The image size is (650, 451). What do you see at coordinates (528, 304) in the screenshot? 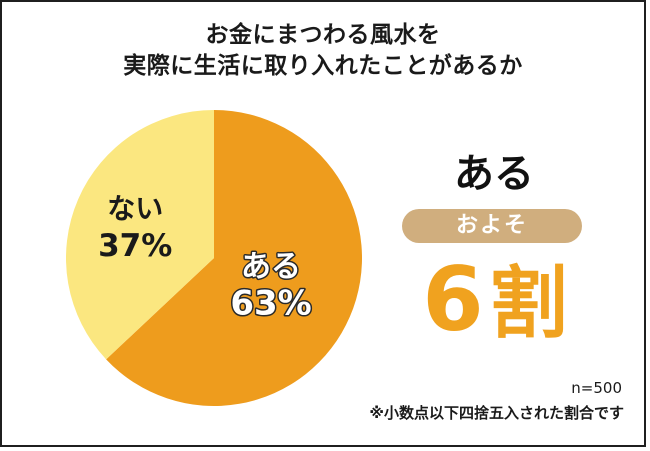
I see `summary-big-unit: 割` at bounding box center [528, 304].